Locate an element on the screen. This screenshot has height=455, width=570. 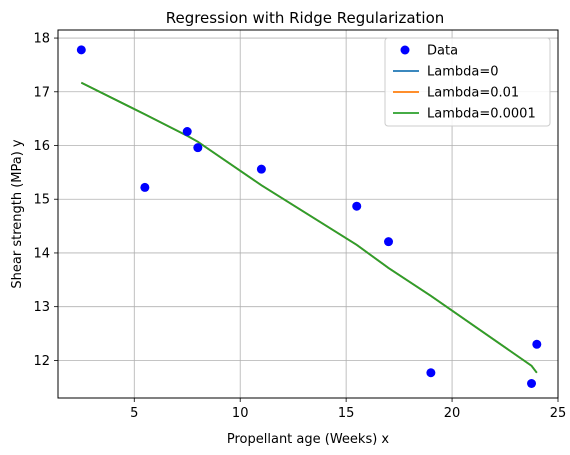
legend-marker-data is located at coordinates (405, 50).